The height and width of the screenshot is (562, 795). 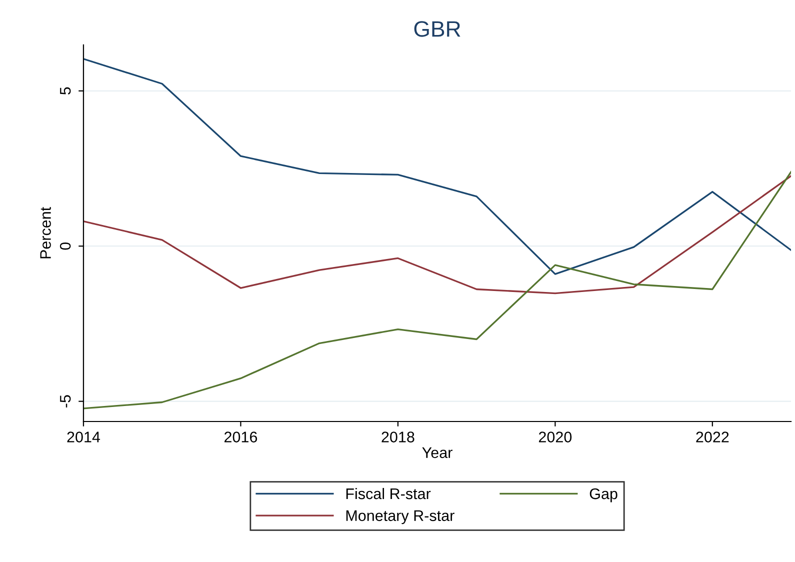 What do you see at coordinates (83, 437) in the screenshot?
I see `x-tick-label: 2014` at bounding box center [83, 437].